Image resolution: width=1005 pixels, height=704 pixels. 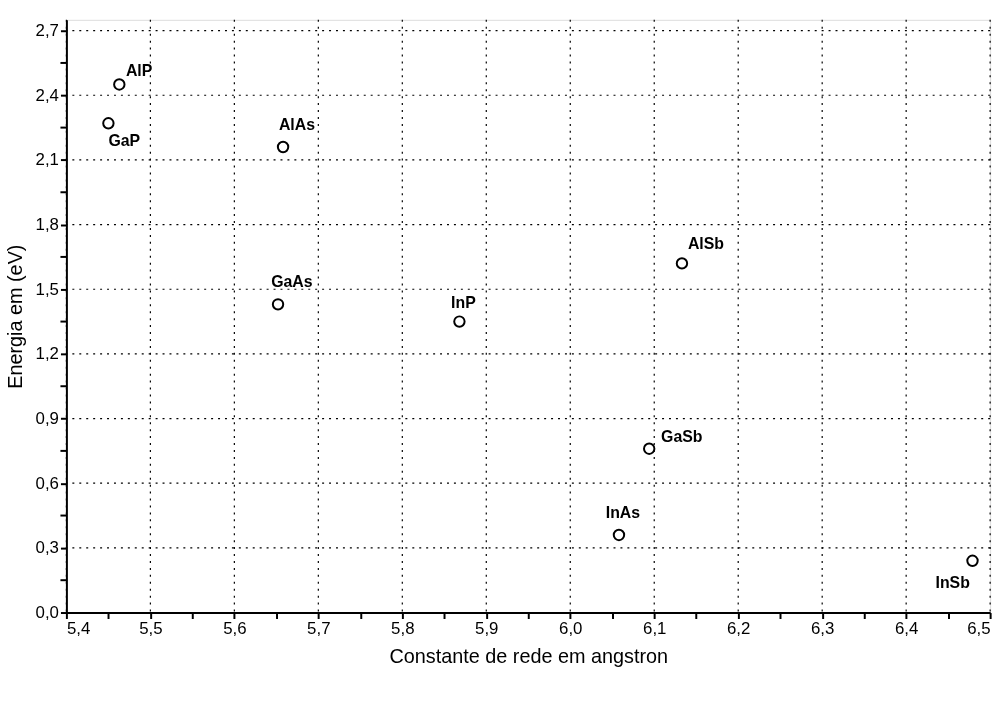 I want to click on x-tick-label: 5,5, so click(x=151, y=628).